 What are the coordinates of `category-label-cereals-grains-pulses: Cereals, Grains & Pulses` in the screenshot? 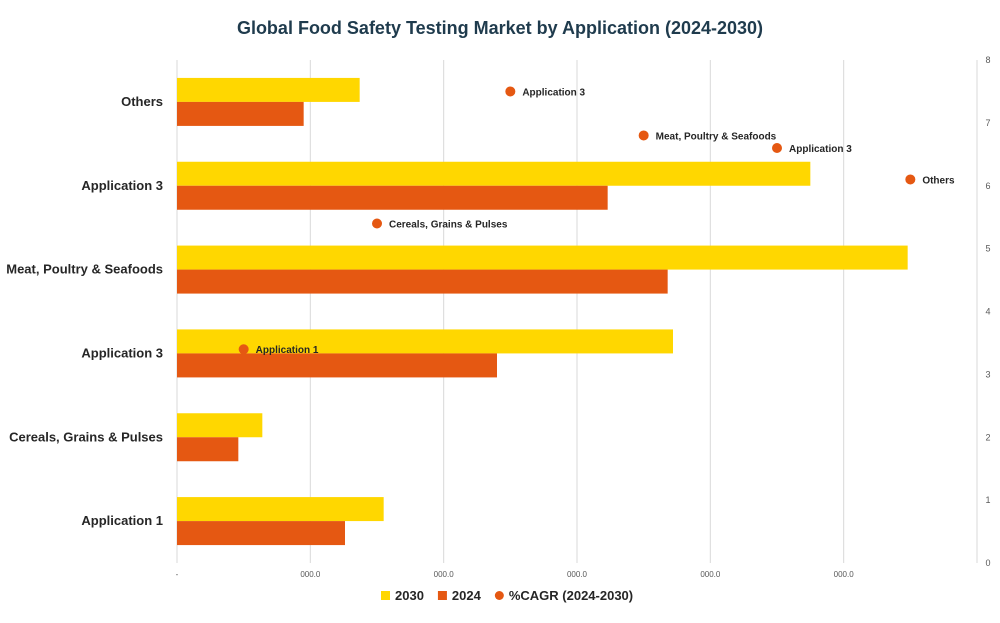 It's located at (86, 436).